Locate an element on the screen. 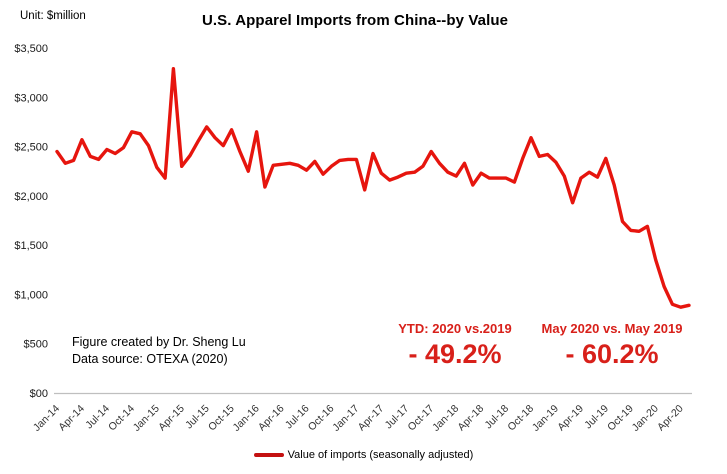 The image size is (727, 474). x-tick-label: Jan-16 is located at coordinates (246, 418).